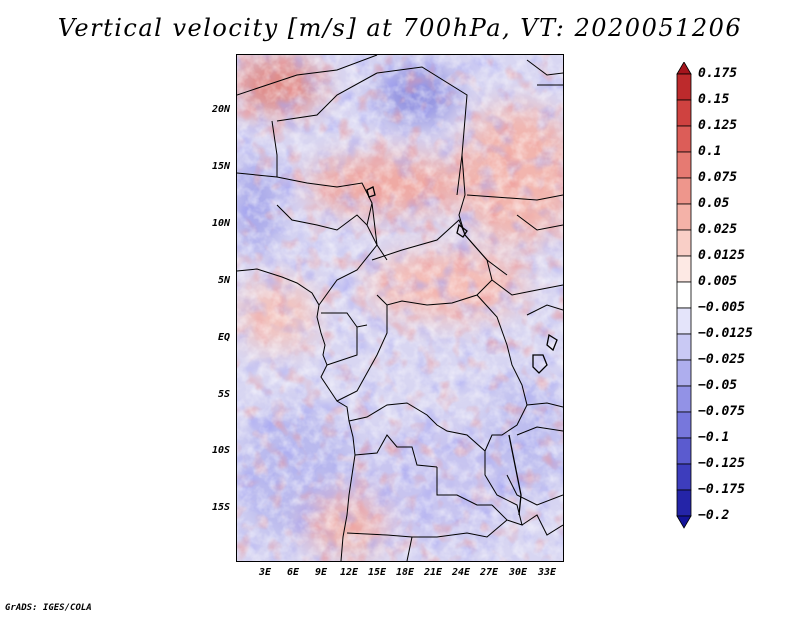 The width and height of the screenshot is (800, 618). I want to click on lon-label-18e: 18E, so click(405, 572).